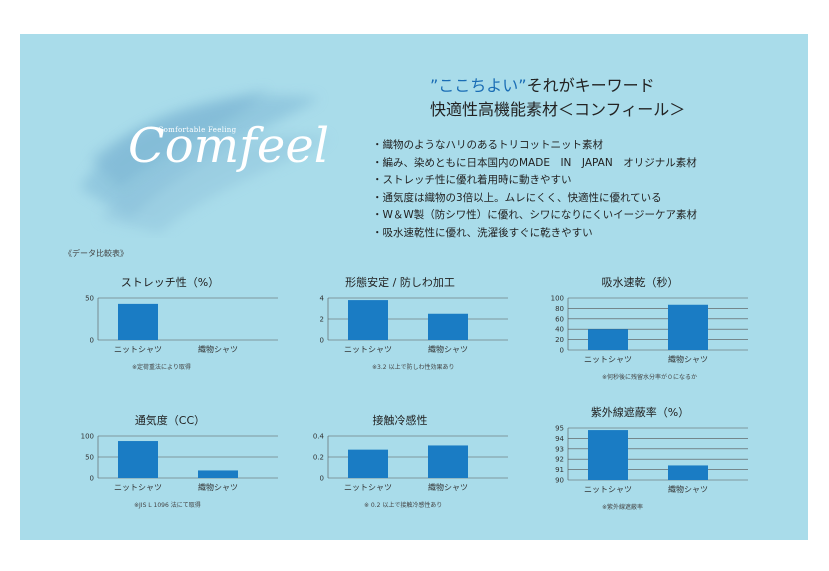 This screenshot has width=829, height=571. What do you see at coordinates (414, 324) in the screenshot?
I see `chart-plot: 4 2 0 ニットシャツ 織物シャツ` at bounding box center [414, 324].